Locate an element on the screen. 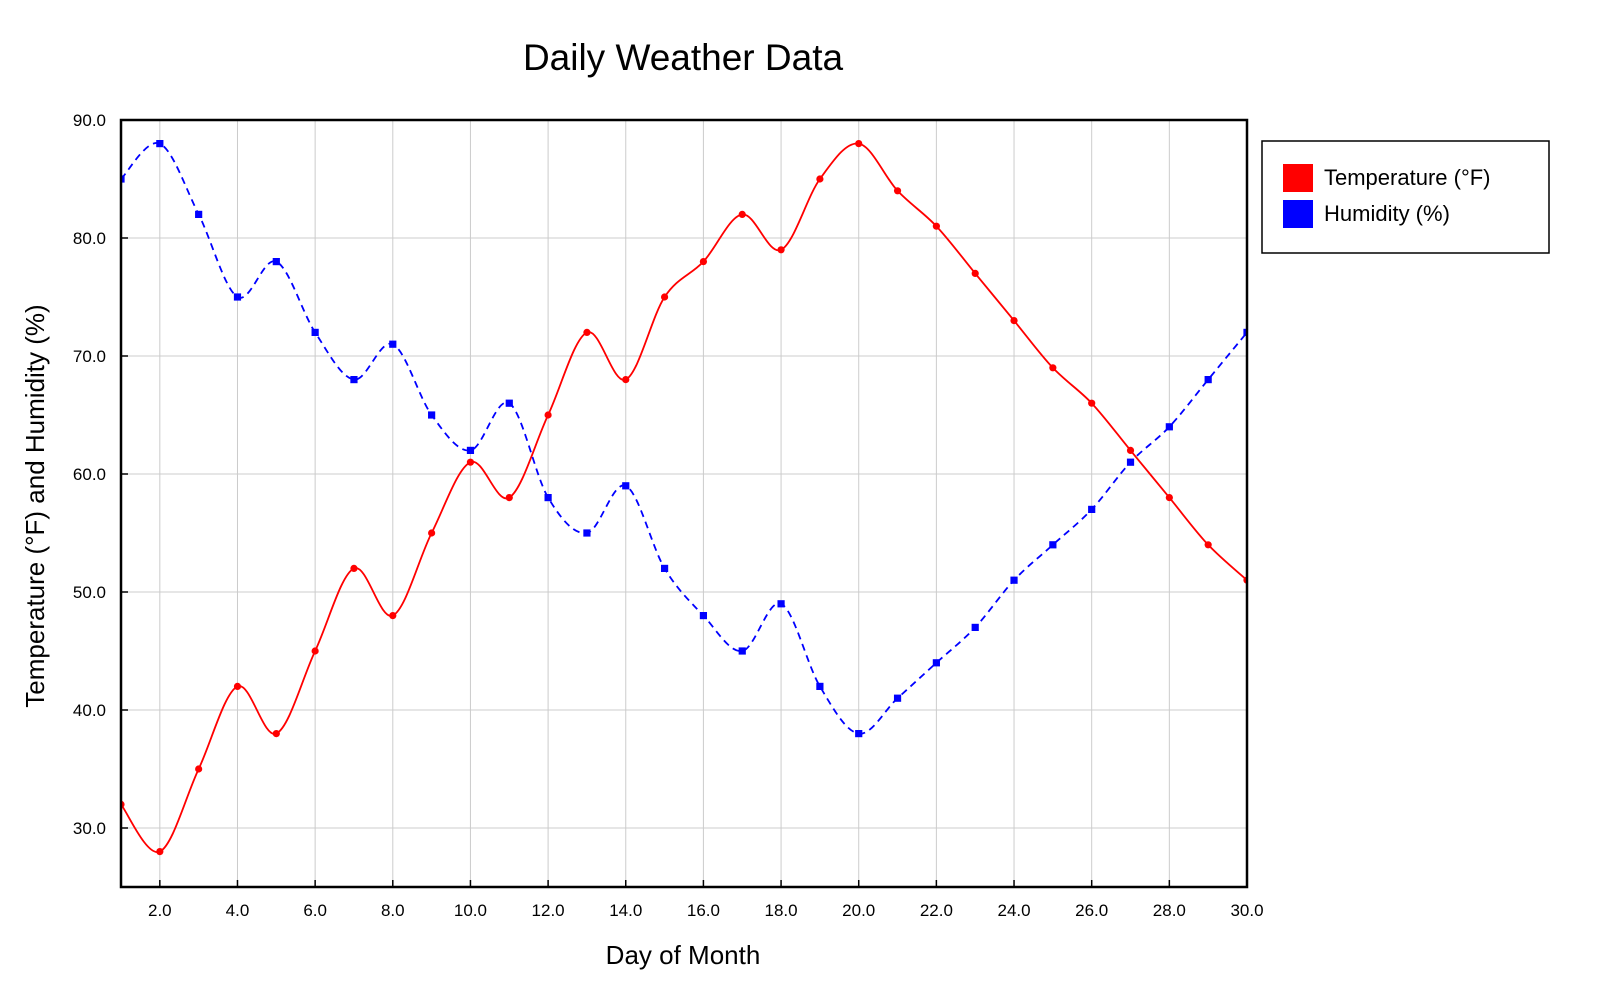 This screenshot has width=1600, height=1005. legend-swatch-humidity is located at coordinates (1298, 214).